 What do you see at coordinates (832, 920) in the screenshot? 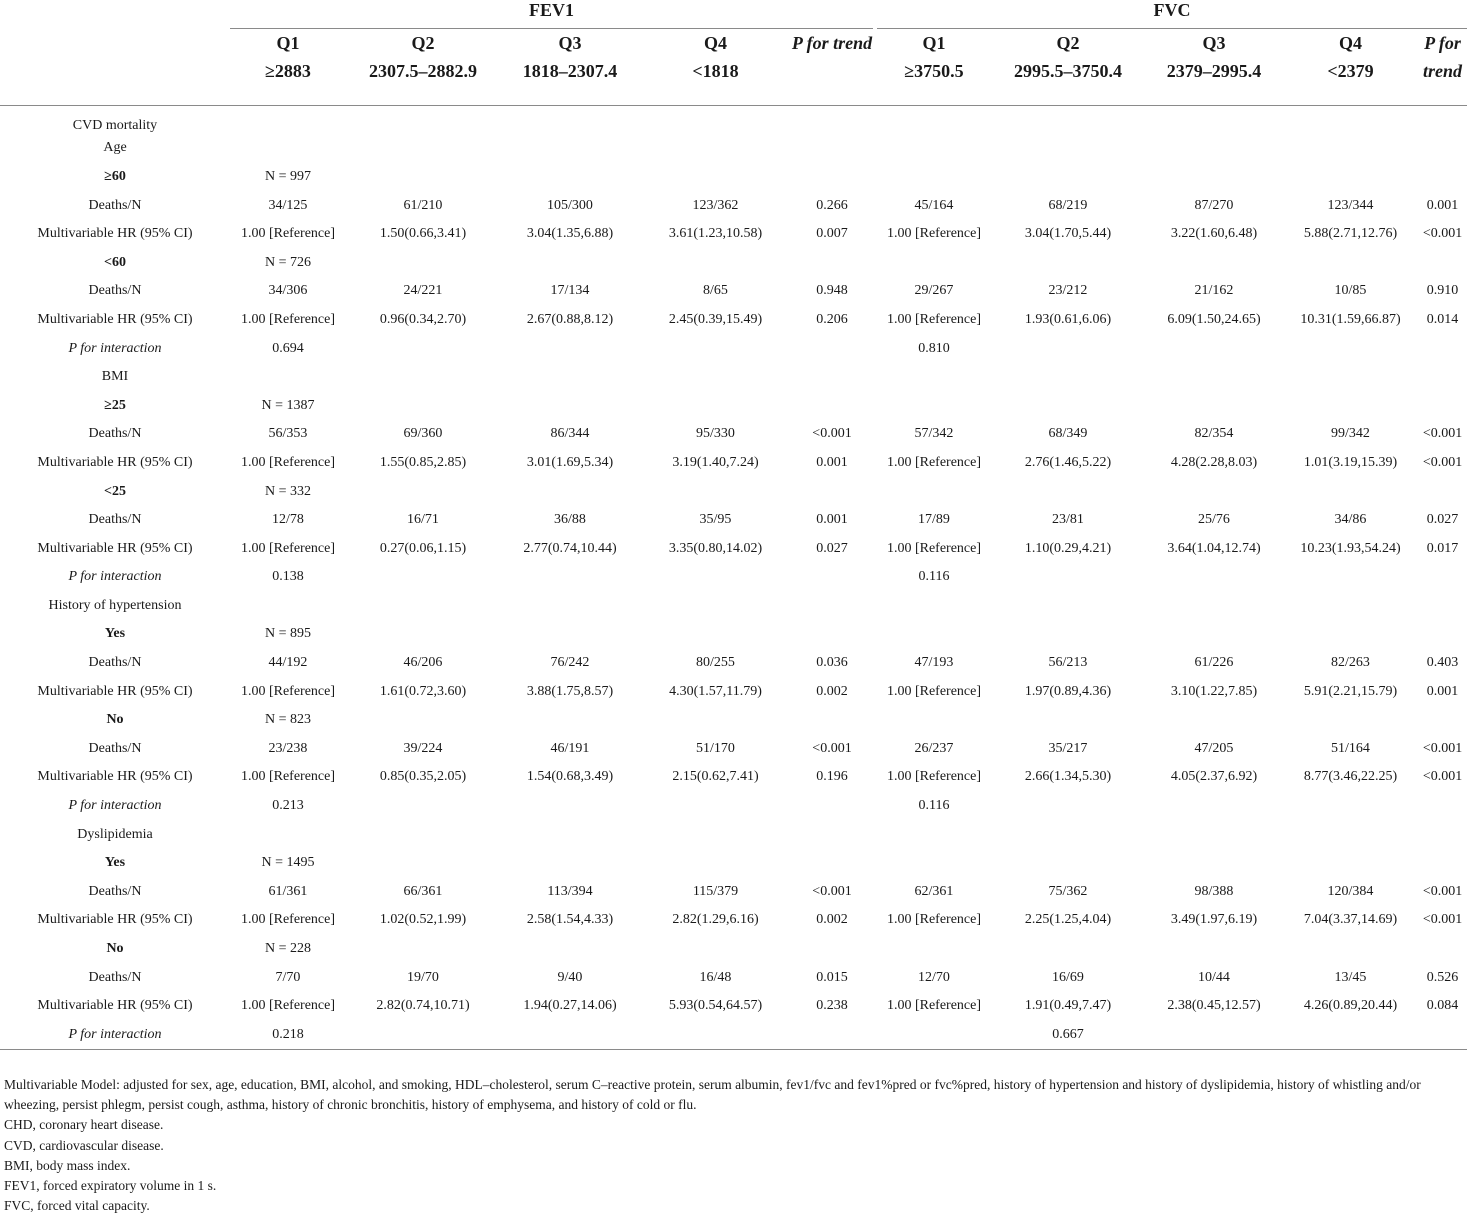
I see `table-cell: 0.002` at bounding box center [832, 920].